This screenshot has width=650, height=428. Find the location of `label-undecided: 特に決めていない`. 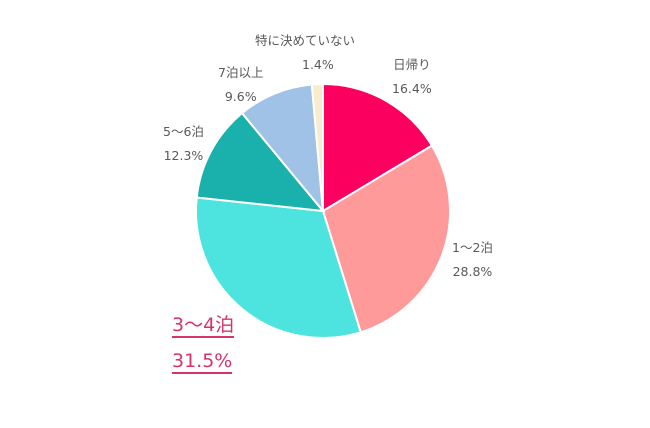

label-undecided: 特に決めていない is located at coordinates (305, 45).